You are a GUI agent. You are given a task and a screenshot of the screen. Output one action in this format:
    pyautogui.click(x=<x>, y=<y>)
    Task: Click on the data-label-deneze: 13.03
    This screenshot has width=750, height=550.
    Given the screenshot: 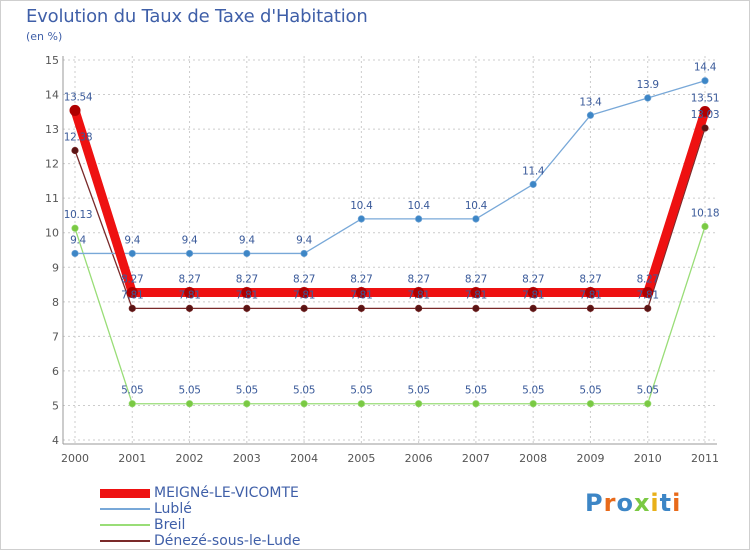 What is the action you would take?
    pyautogui.click(x=705, y=115)
    